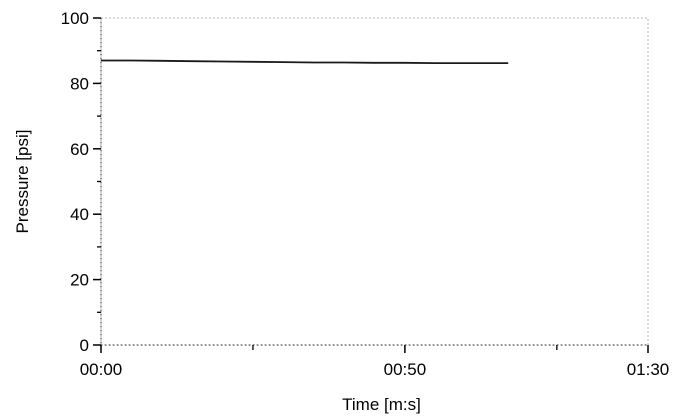  Describe the element at coordinates (79, 214) in the screenshot. I see `y-tick-label: 40` at that location.